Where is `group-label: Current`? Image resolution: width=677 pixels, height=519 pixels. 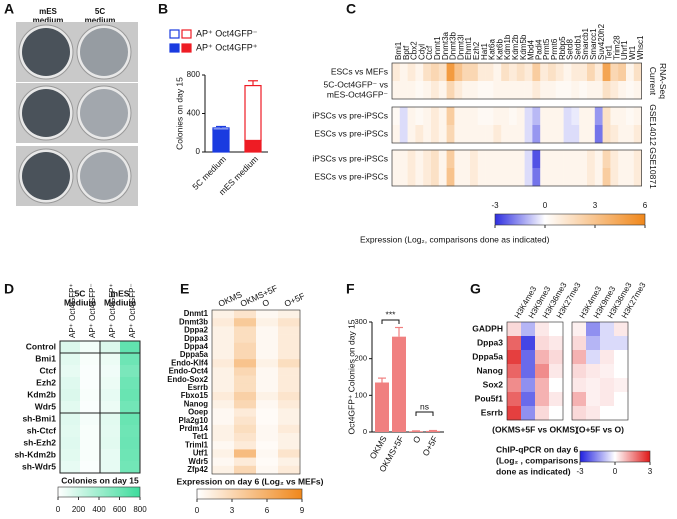 group-label: Current is located at coordinates (653, 81).